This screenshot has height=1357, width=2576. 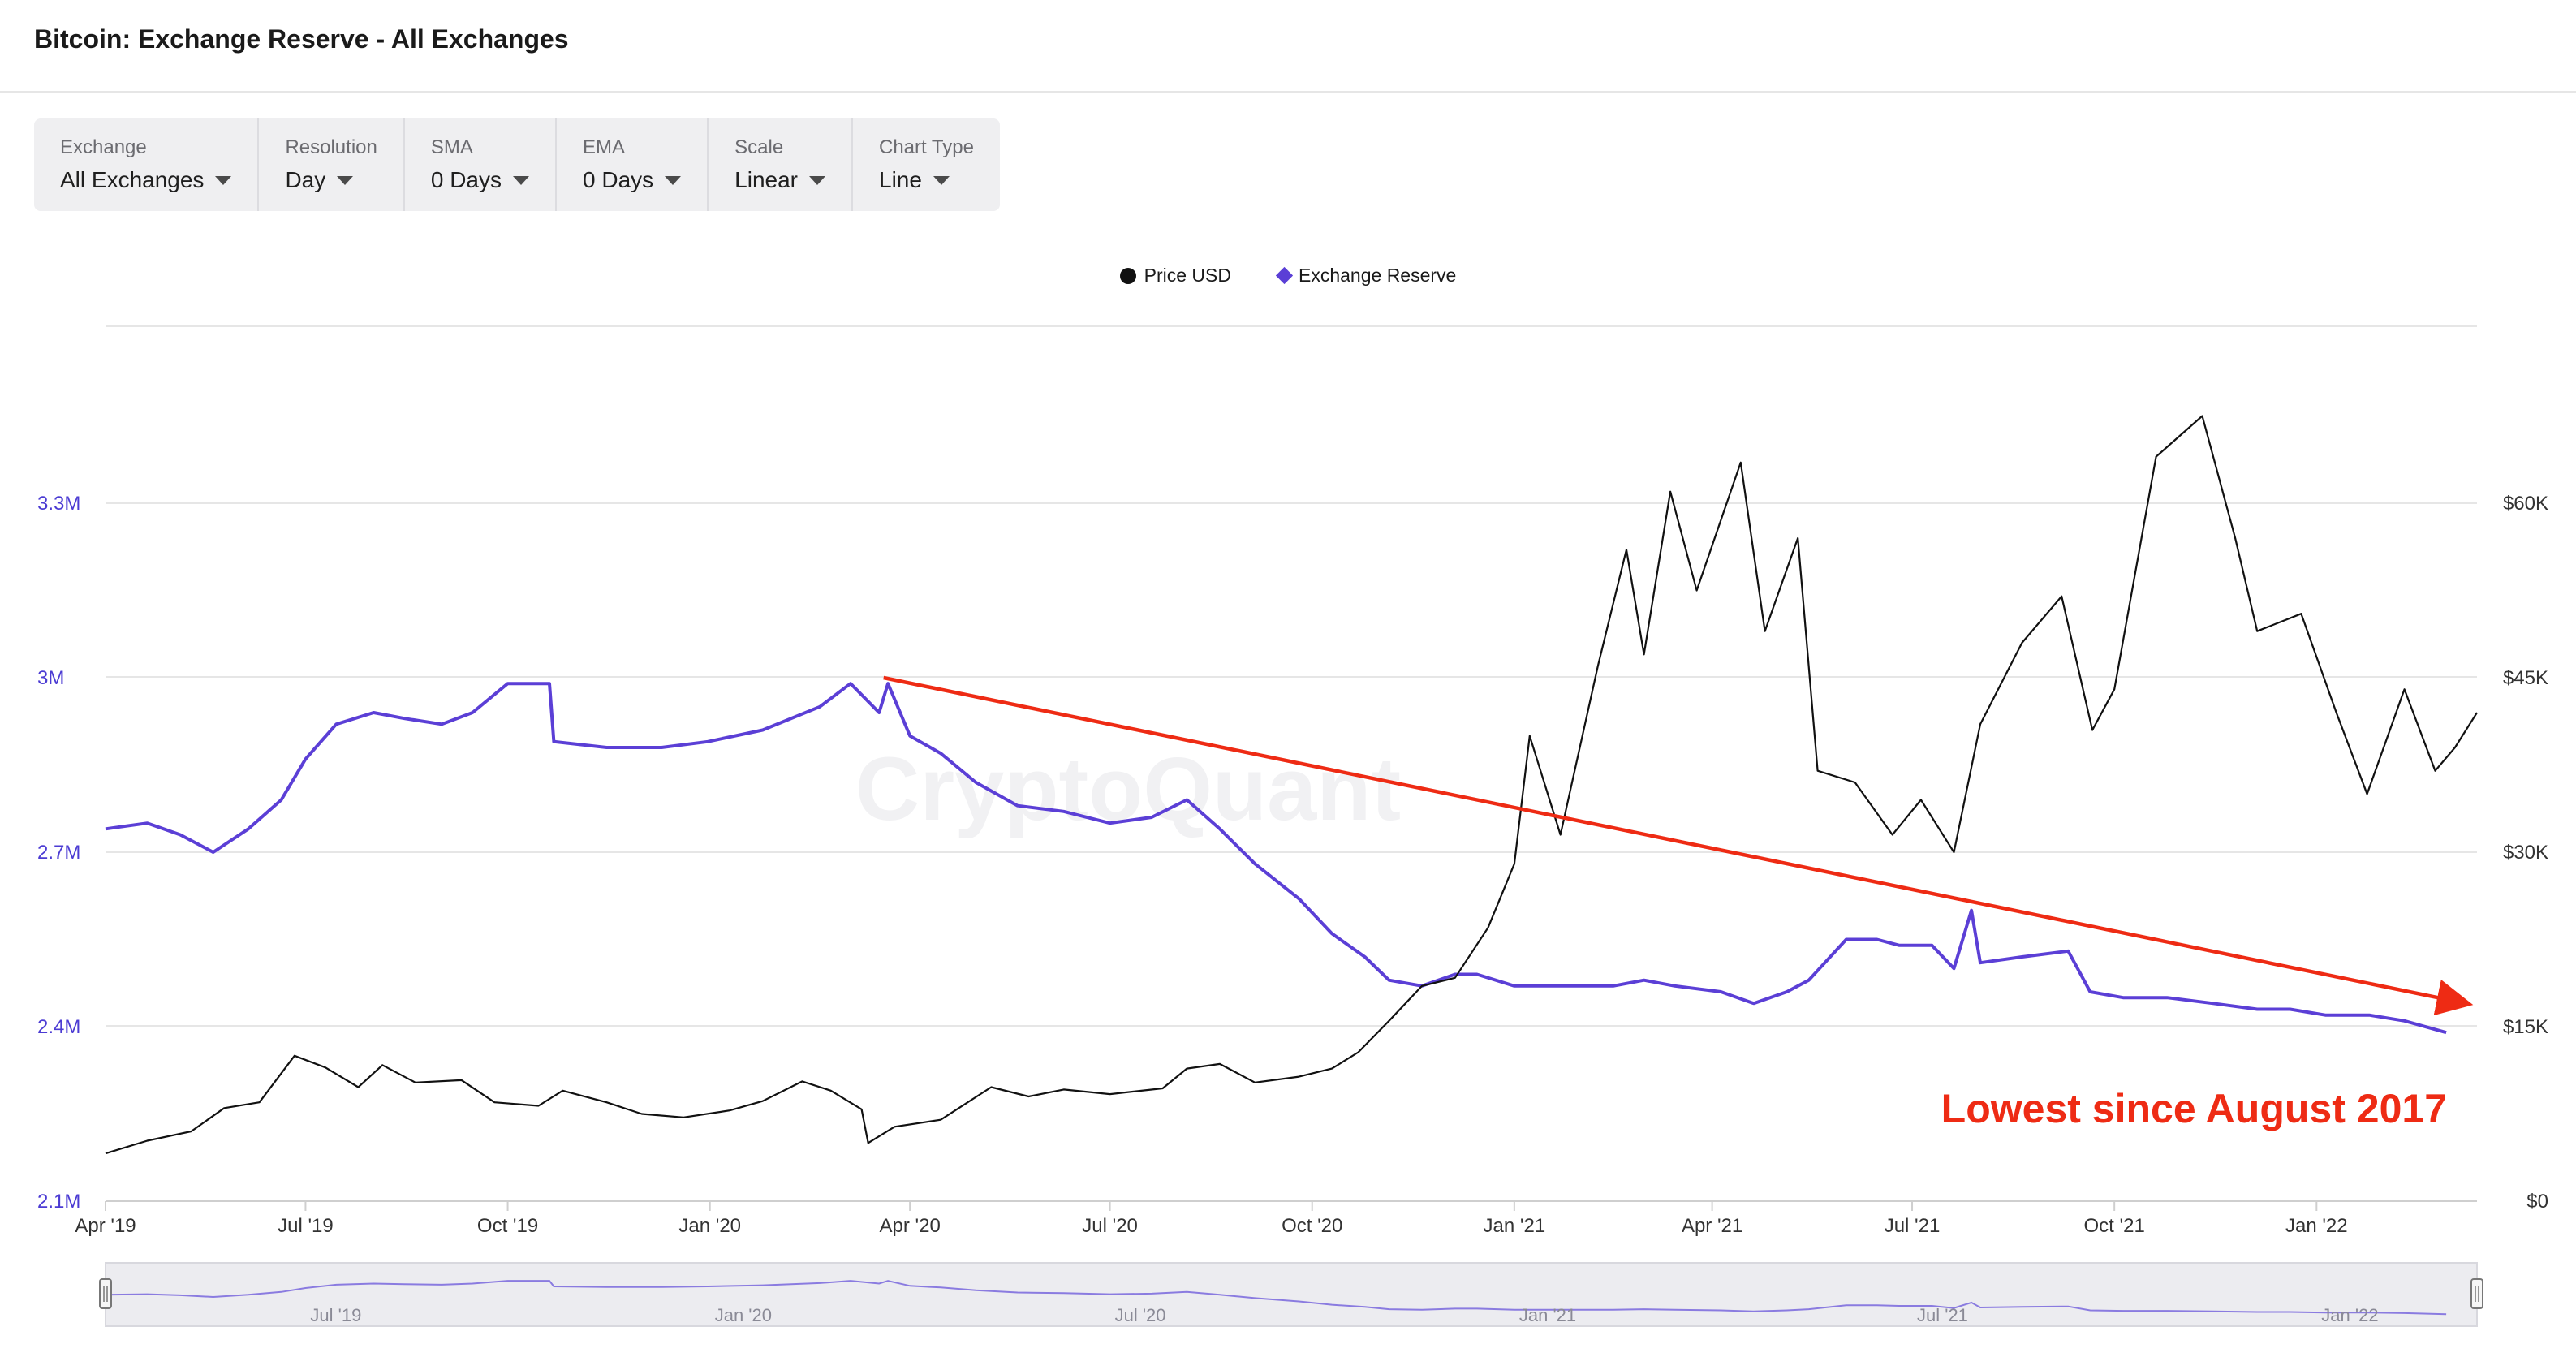 I want to click on chart-legend: Price USD Exchange Reserve, so click(x=1288, y=275).